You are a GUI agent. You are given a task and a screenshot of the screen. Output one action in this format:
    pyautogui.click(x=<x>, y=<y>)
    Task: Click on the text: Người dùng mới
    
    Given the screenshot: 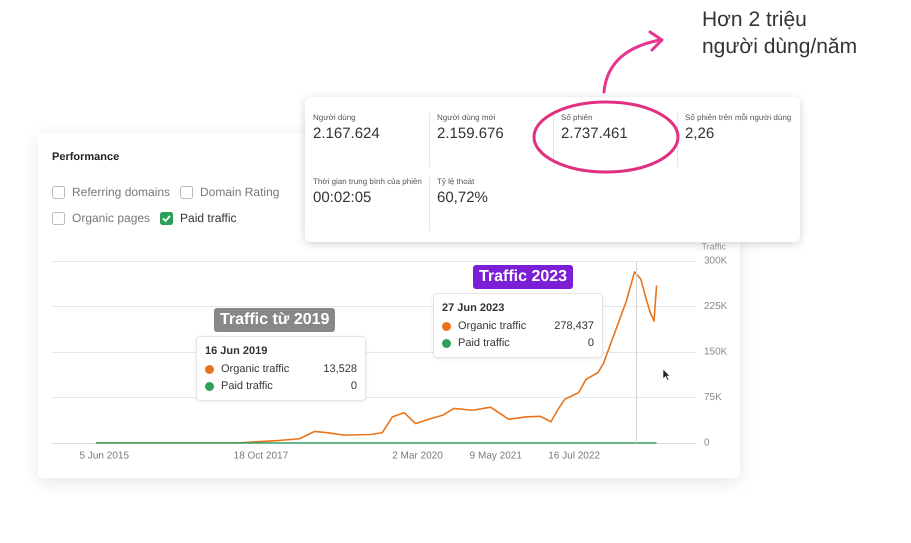 What is the action you would take?
    pyautogui.click(x=467, y=117)
    